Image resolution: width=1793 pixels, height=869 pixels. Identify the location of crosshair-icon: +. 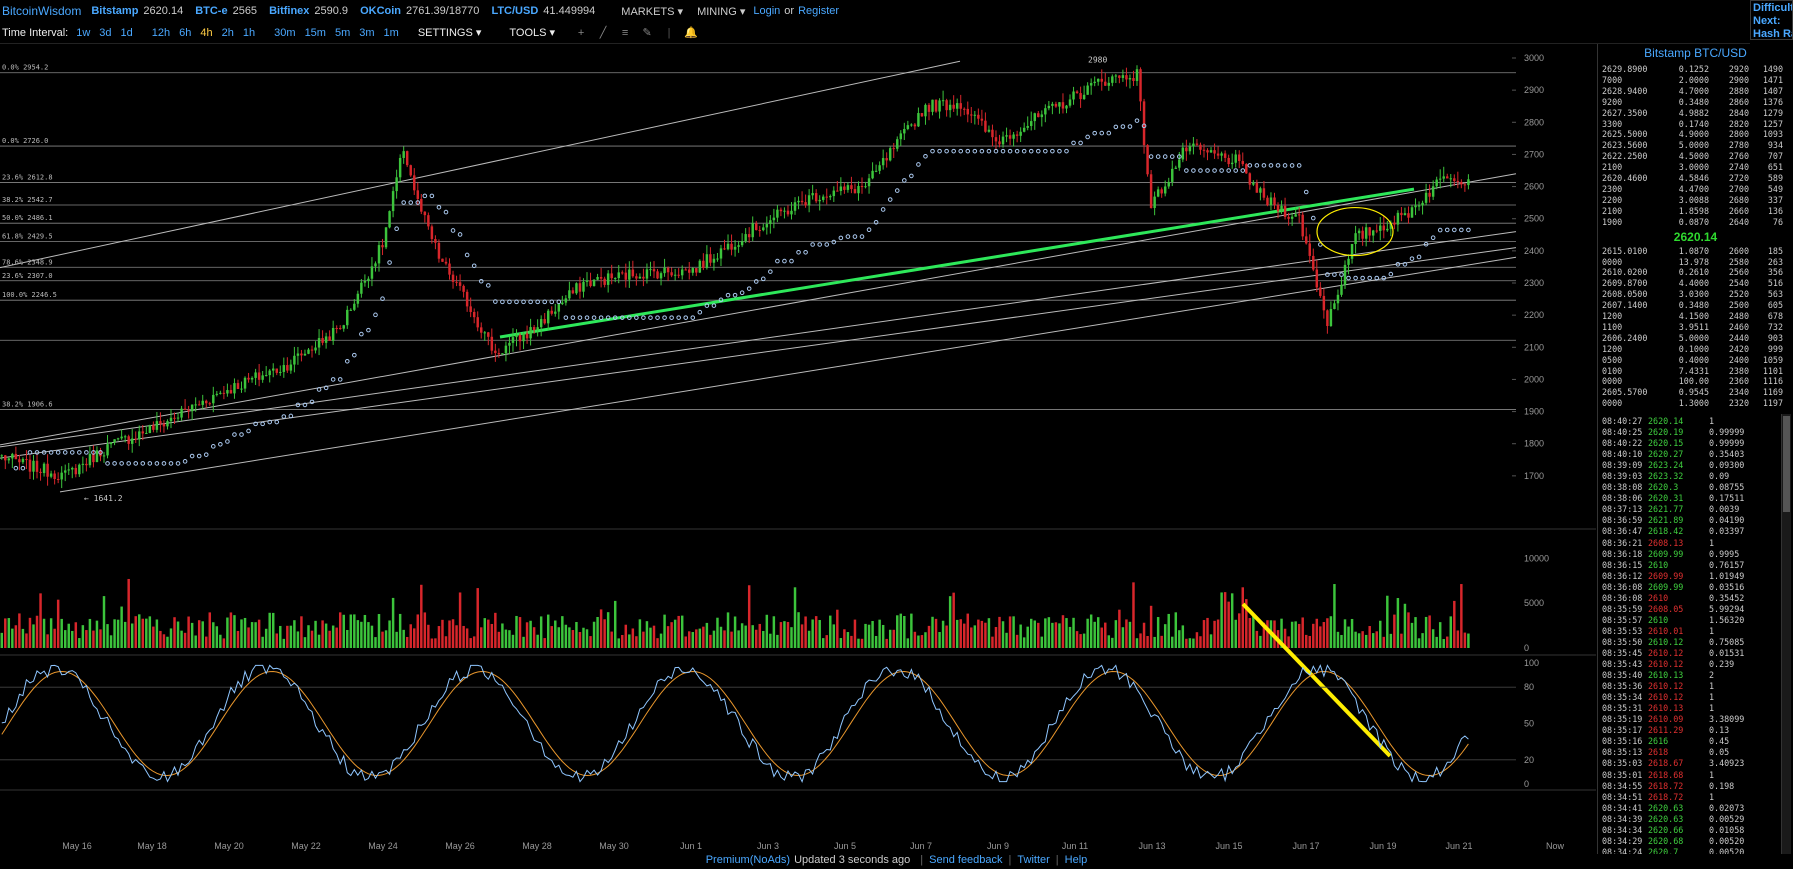
(581, 32).